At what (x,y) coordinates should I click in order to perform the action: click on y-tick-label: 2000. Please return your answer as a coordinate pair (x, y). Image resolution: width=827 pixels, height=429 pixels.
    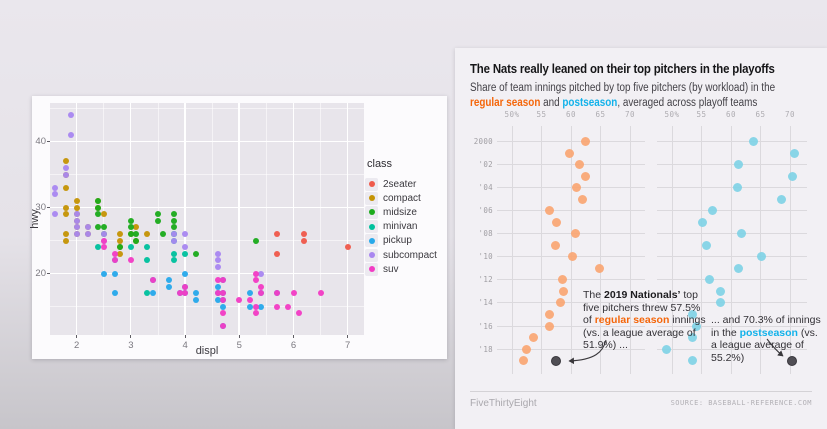
    Looking at the image, I should click on (483, 142).